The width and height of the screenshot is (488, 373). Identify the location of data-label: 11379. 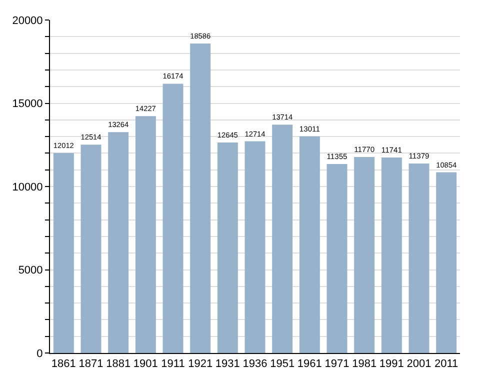
(419, 155).